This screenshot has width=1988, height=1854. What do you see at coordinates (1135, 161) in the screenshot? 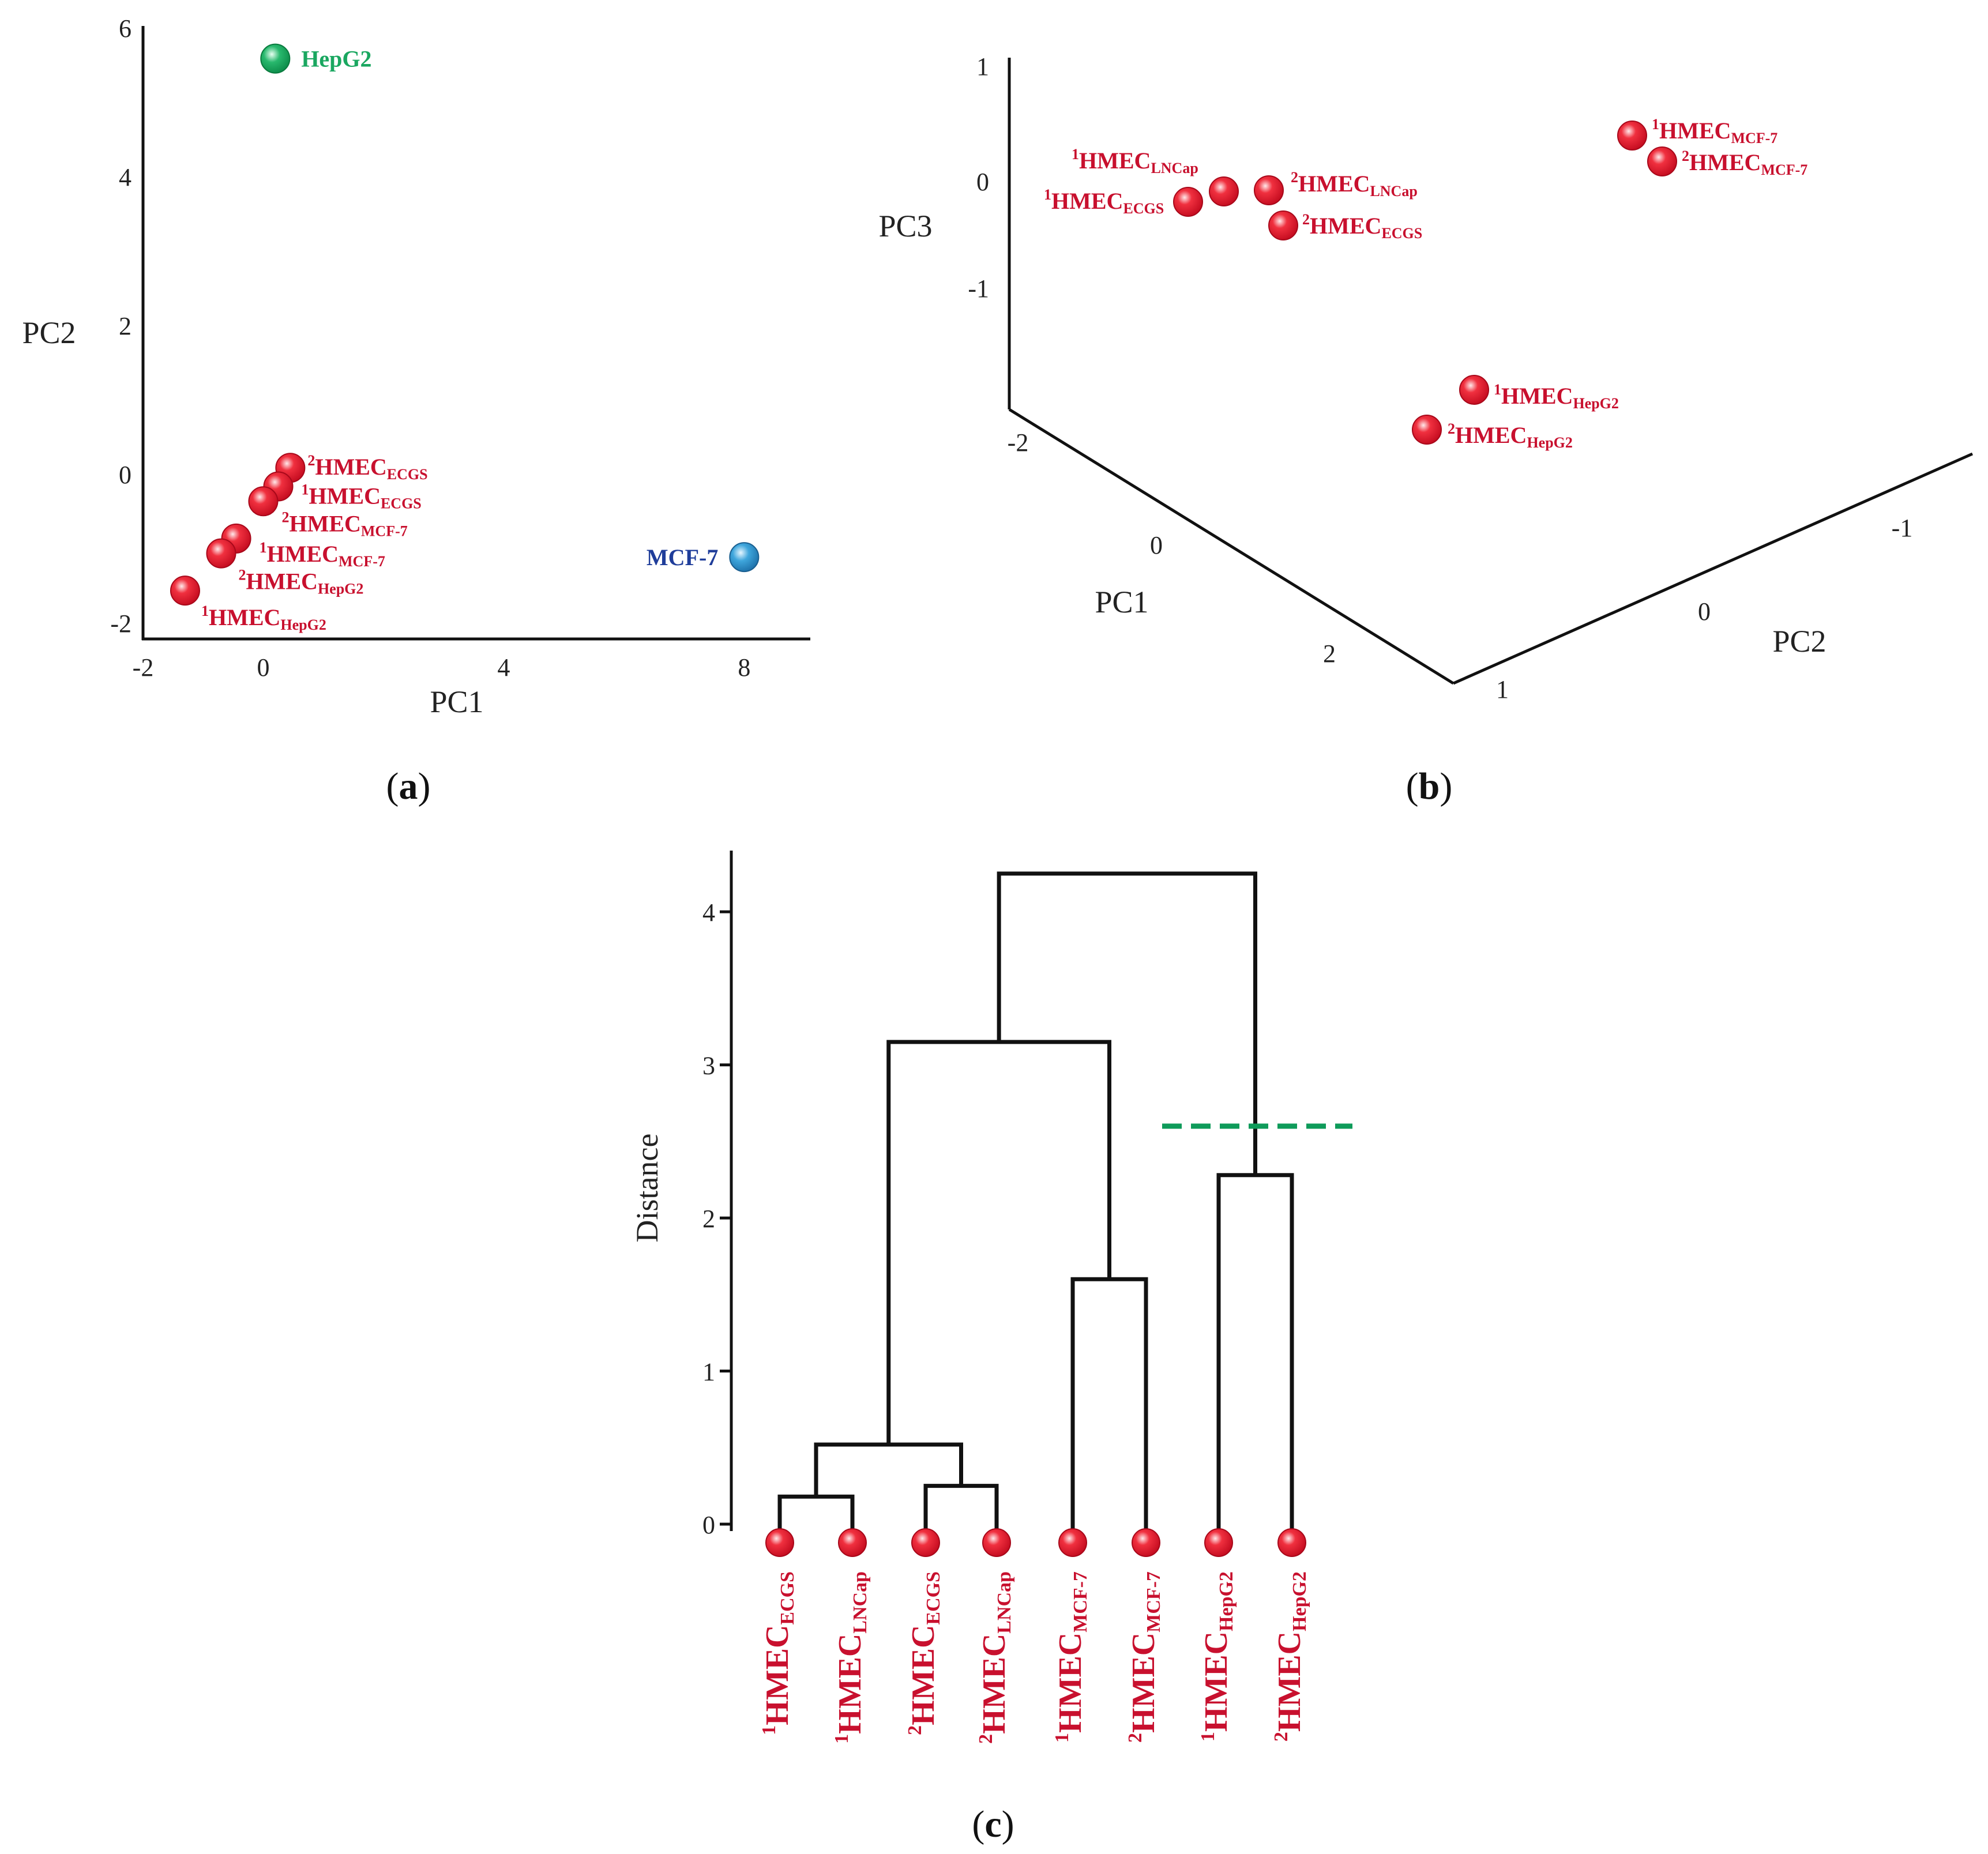
I see `panel-b-point-label: 1HMECLNCap` at bounding box center [1135, 161].